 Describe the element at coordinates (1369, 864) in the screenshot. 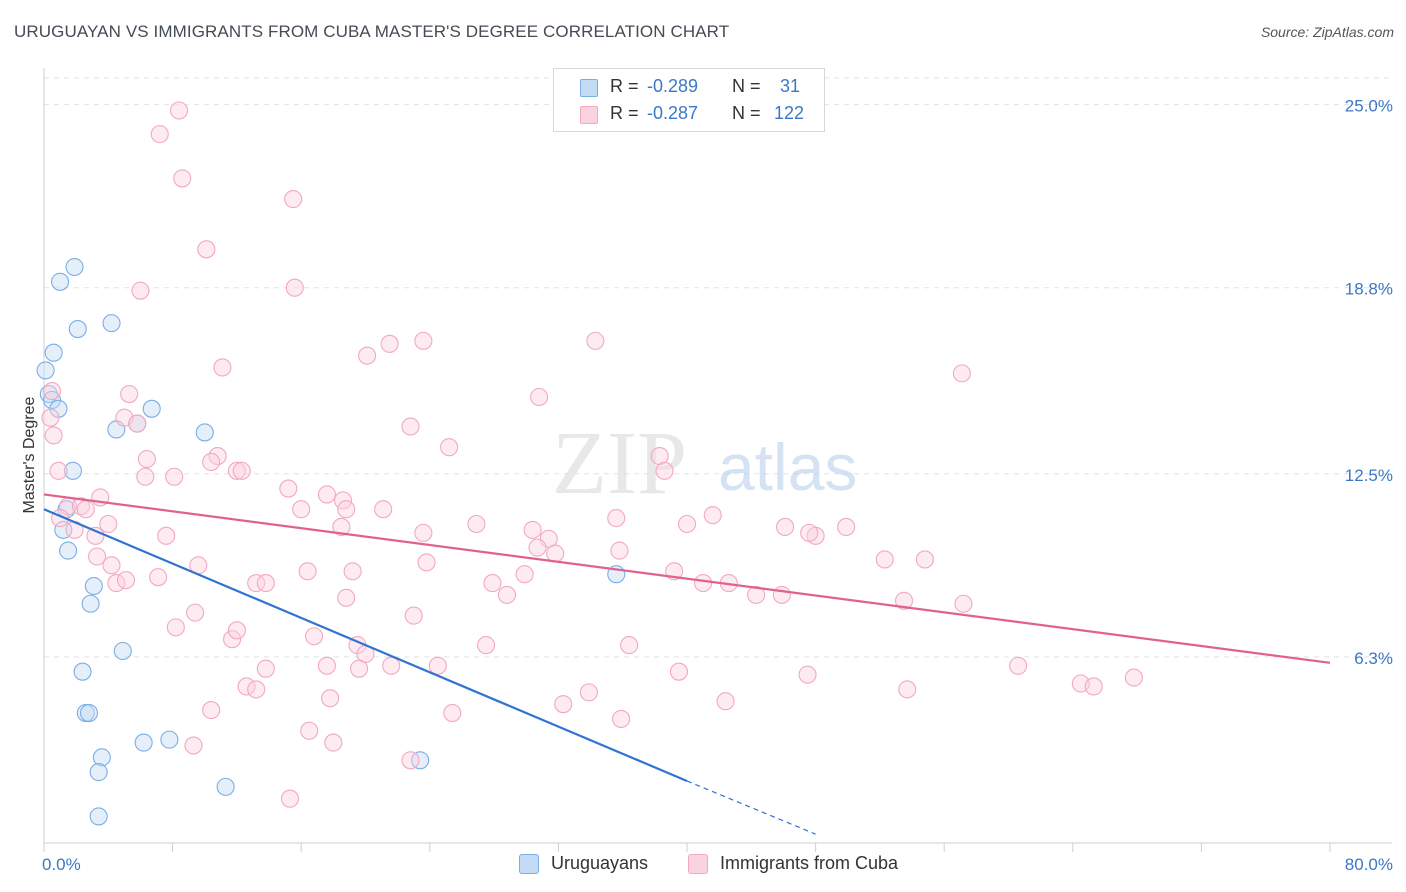

I see `x-tick-label: 80.0%` at that location.